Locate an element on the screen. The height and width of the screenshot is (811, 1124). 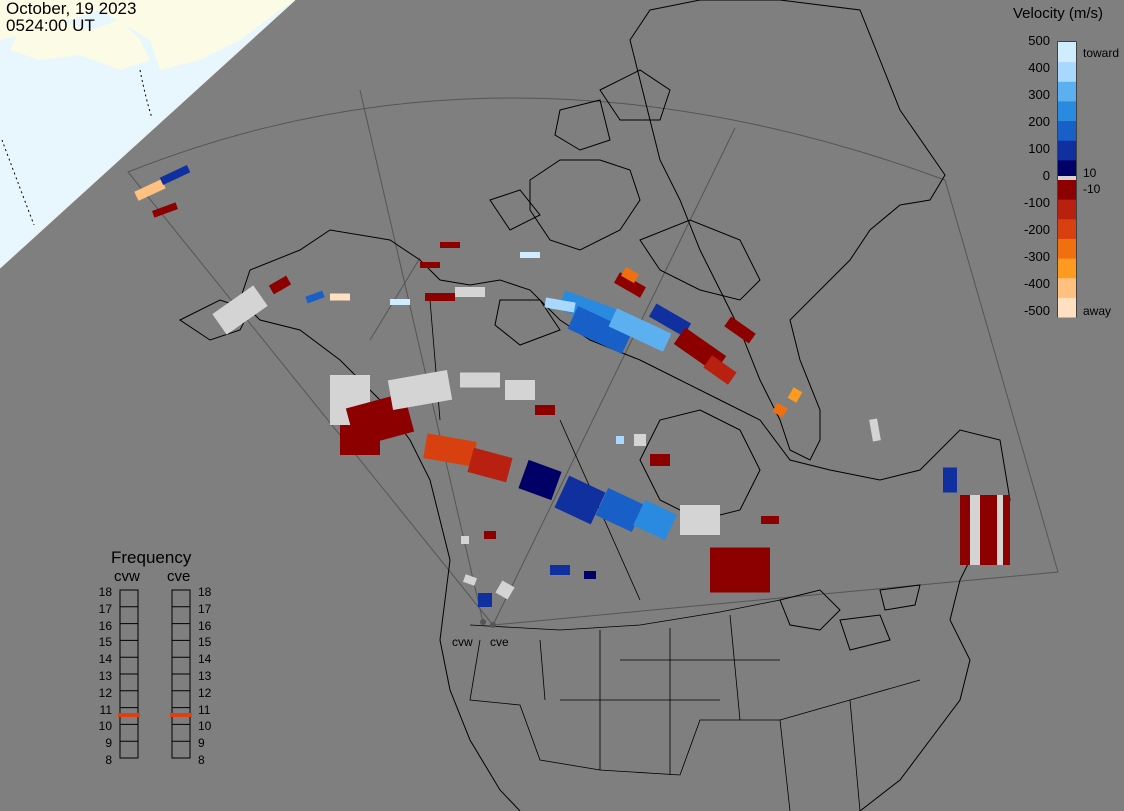
velocity-tick: 300 is located at coordinates (1039, 94).